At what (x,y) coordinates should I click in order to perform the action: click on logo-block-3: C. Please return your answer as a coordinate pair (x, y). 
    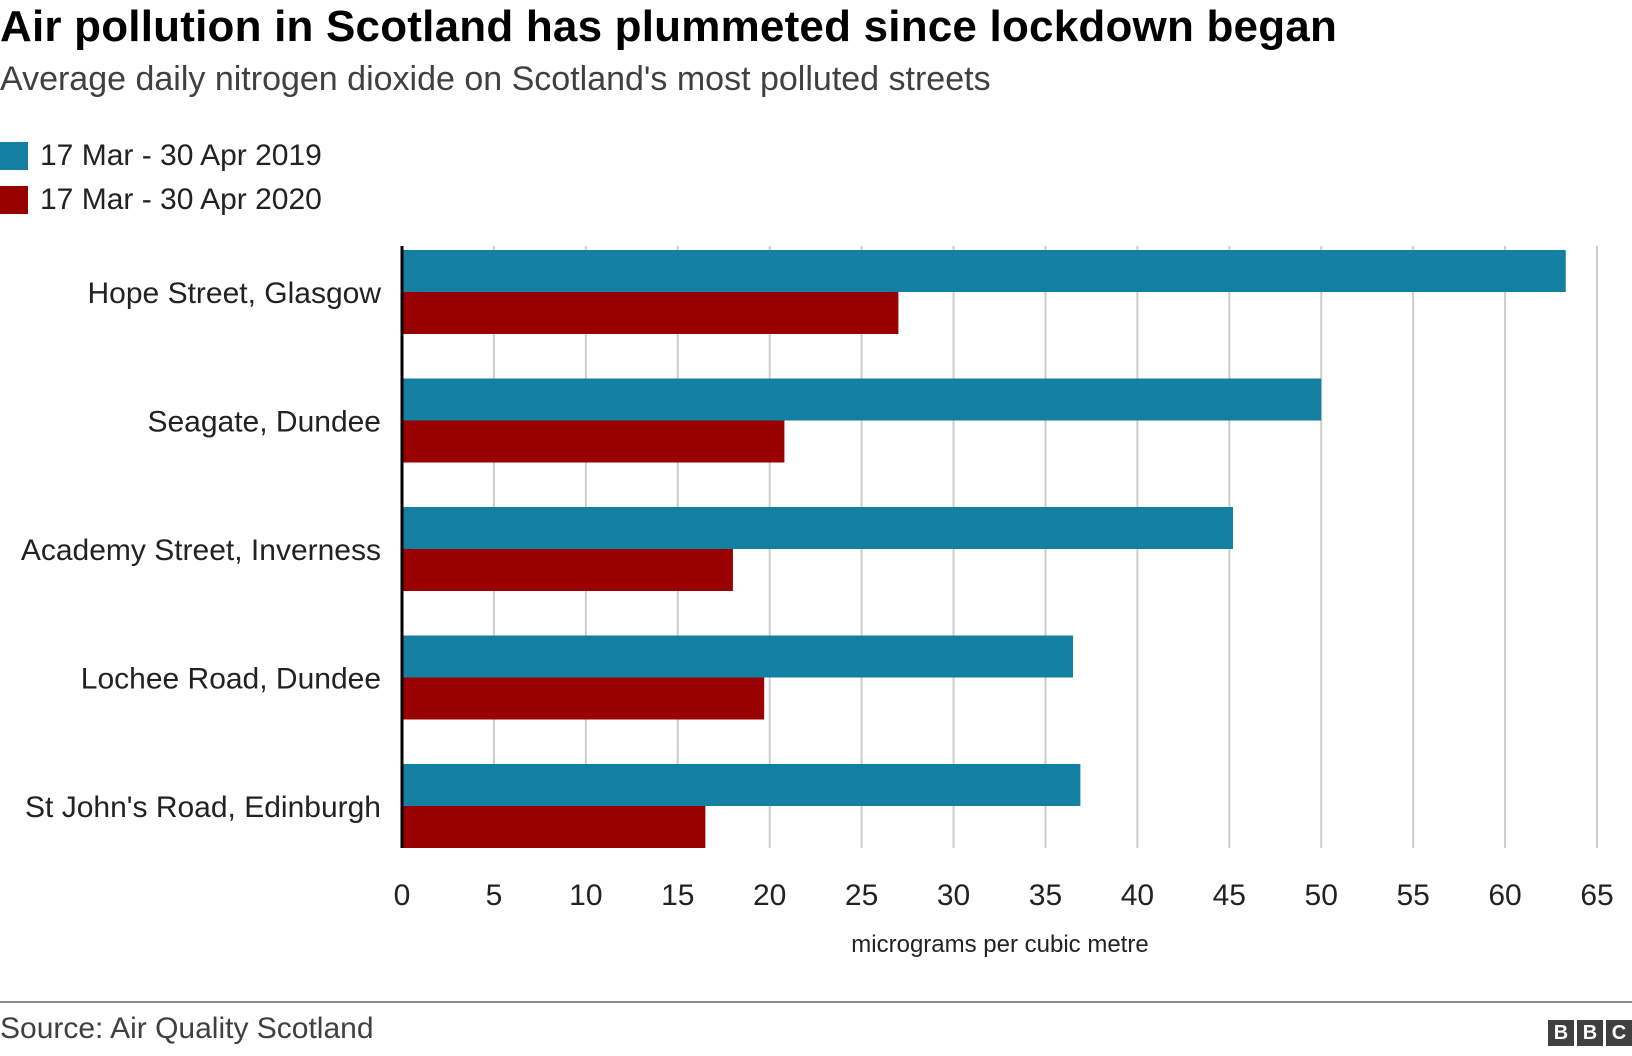
    Looking at the image, I should click on (1619, 1033).